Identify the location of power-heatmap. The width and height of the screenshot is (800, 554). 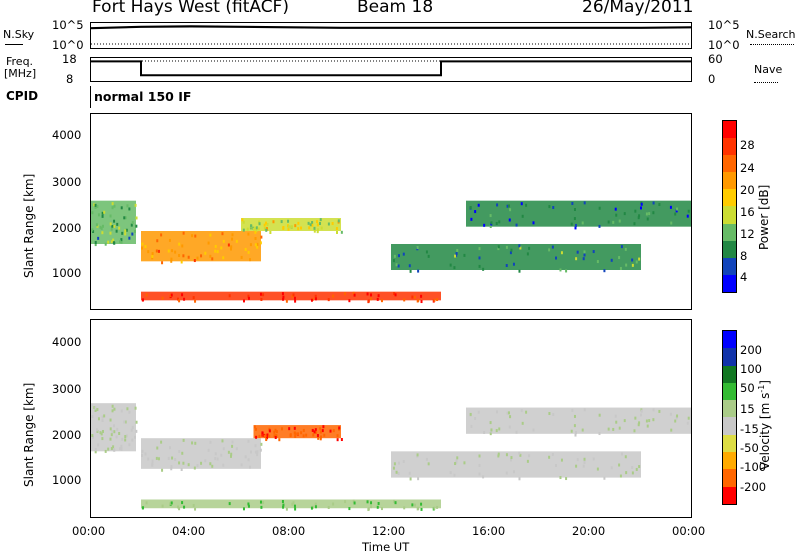
(391, 252).